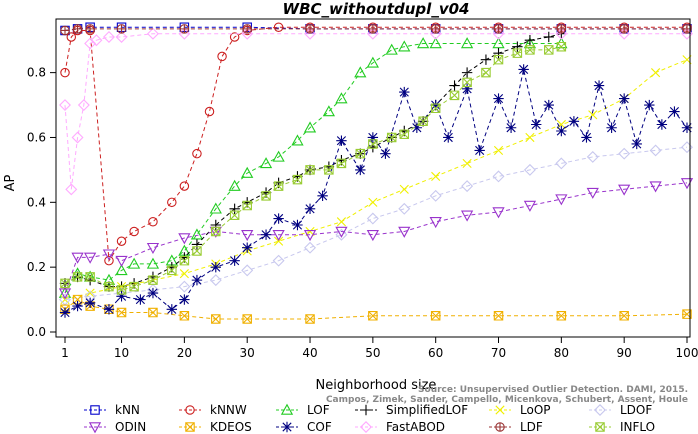  Describe the element at coordinates (520, 410) in the screenshot. I see `legend-entry-loop: LoOP` at that location.